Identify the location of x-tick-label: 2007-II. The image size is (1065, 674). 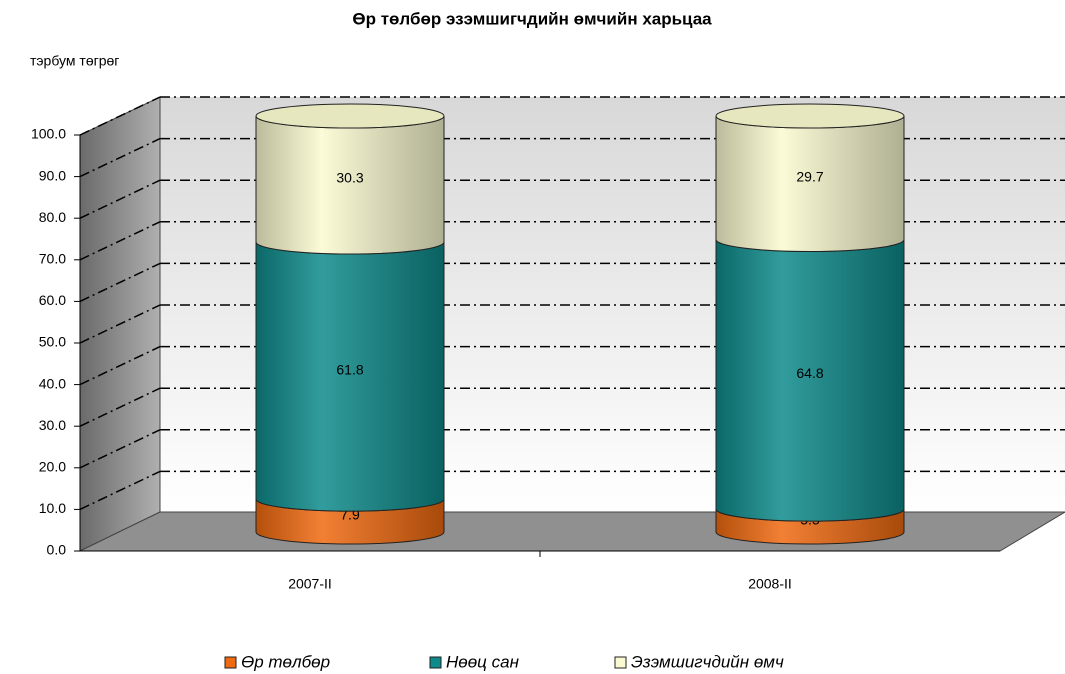
(310, 584).